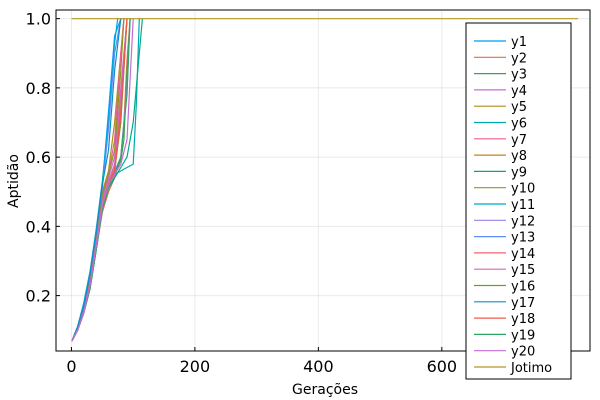 The width and height of the screenshot is (600, 400). What do you see at coordinates (519, 75) in the screenshot?
I see `legend-label-y3: y3` at bounding box center [519, 75].